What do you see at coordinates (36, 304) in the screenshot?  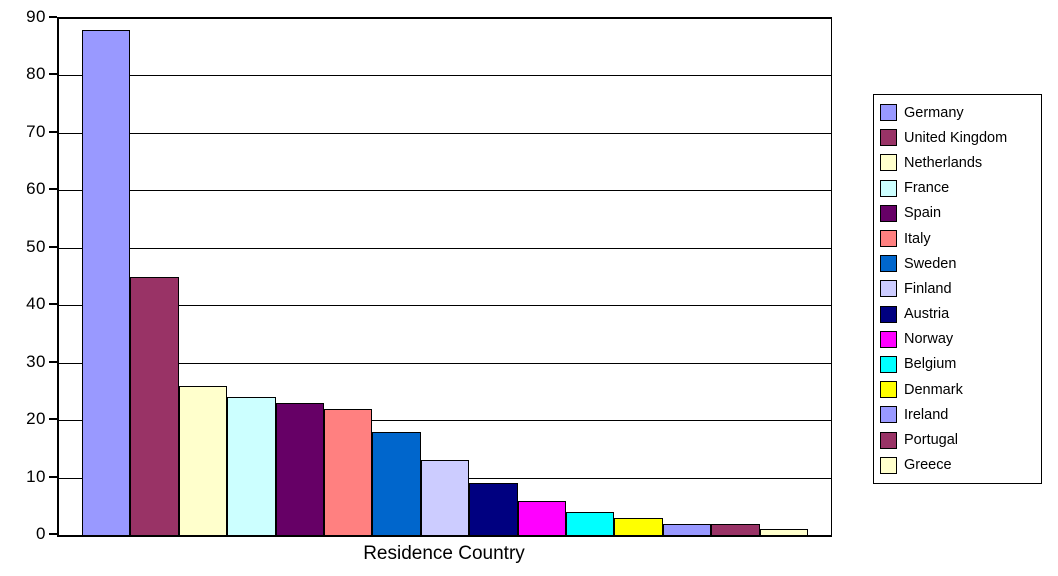 I see `y-tick-label-40: 40` at bounding box center [36, 304].